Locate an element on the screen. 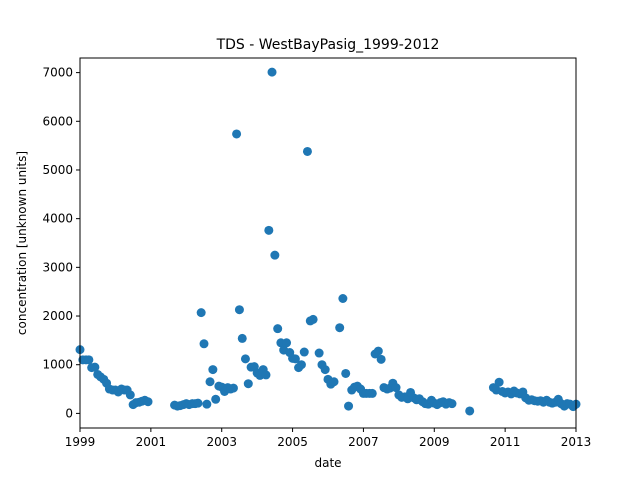 The width and height of the screenshot is (640, 480). x-tick-label: 2001 is located at coordinates (151, 442).